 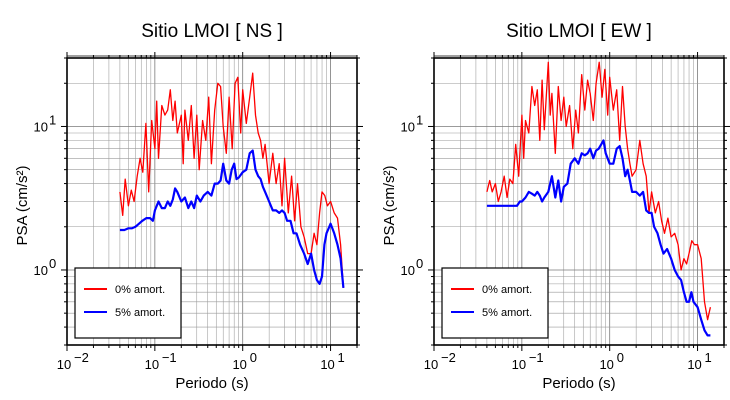 What do you see at coordinates (211, 31) in the screenshot?
I see `chart-title: Sitio LMOI [ NS ]` at bounding box center [211, 31].